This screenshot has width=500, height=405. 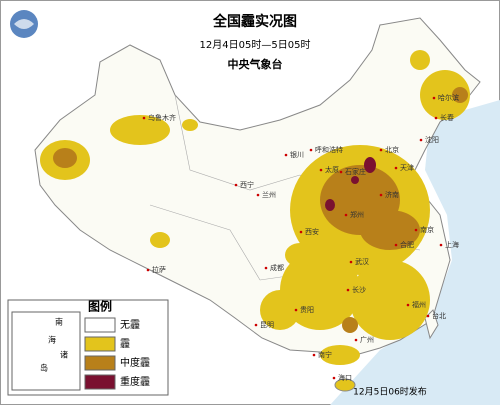 I want to click on city-label: 郑州, so click(x=357, y=215).